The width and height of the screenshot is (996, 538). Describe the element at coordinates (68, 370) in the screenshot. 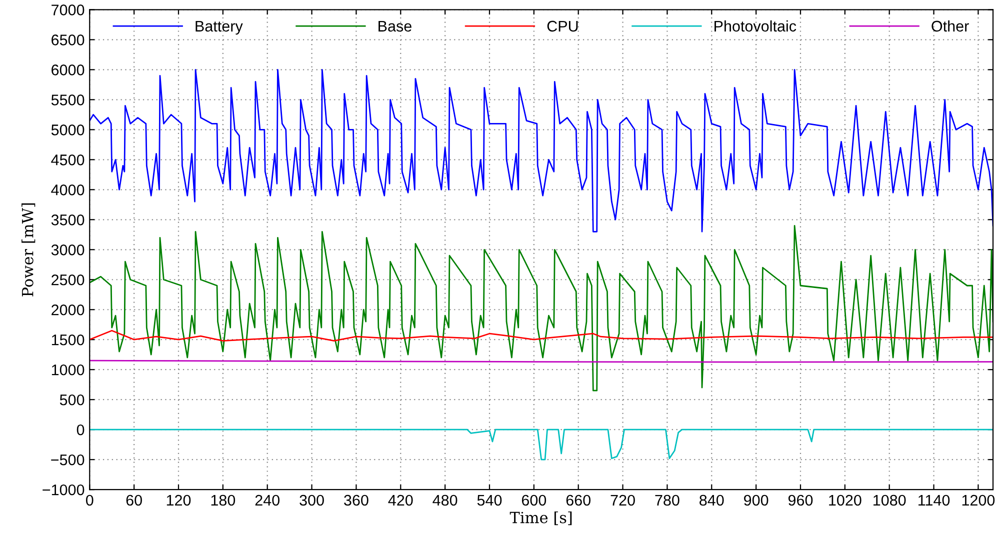

I see `y-tick-label: 1000` at that location.